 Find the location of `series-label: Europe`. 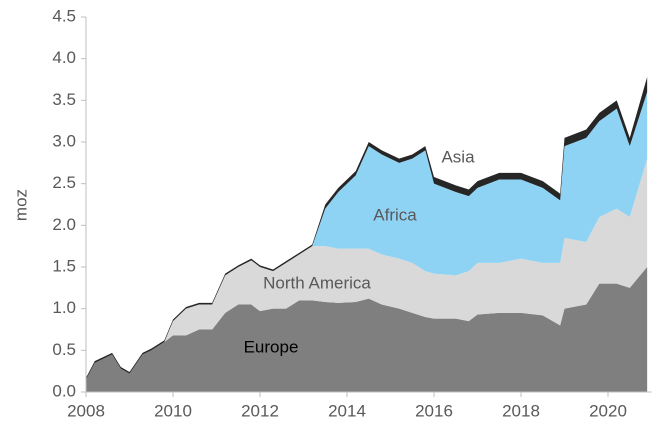

series-label: Europe is located at coordinates (271, 346).